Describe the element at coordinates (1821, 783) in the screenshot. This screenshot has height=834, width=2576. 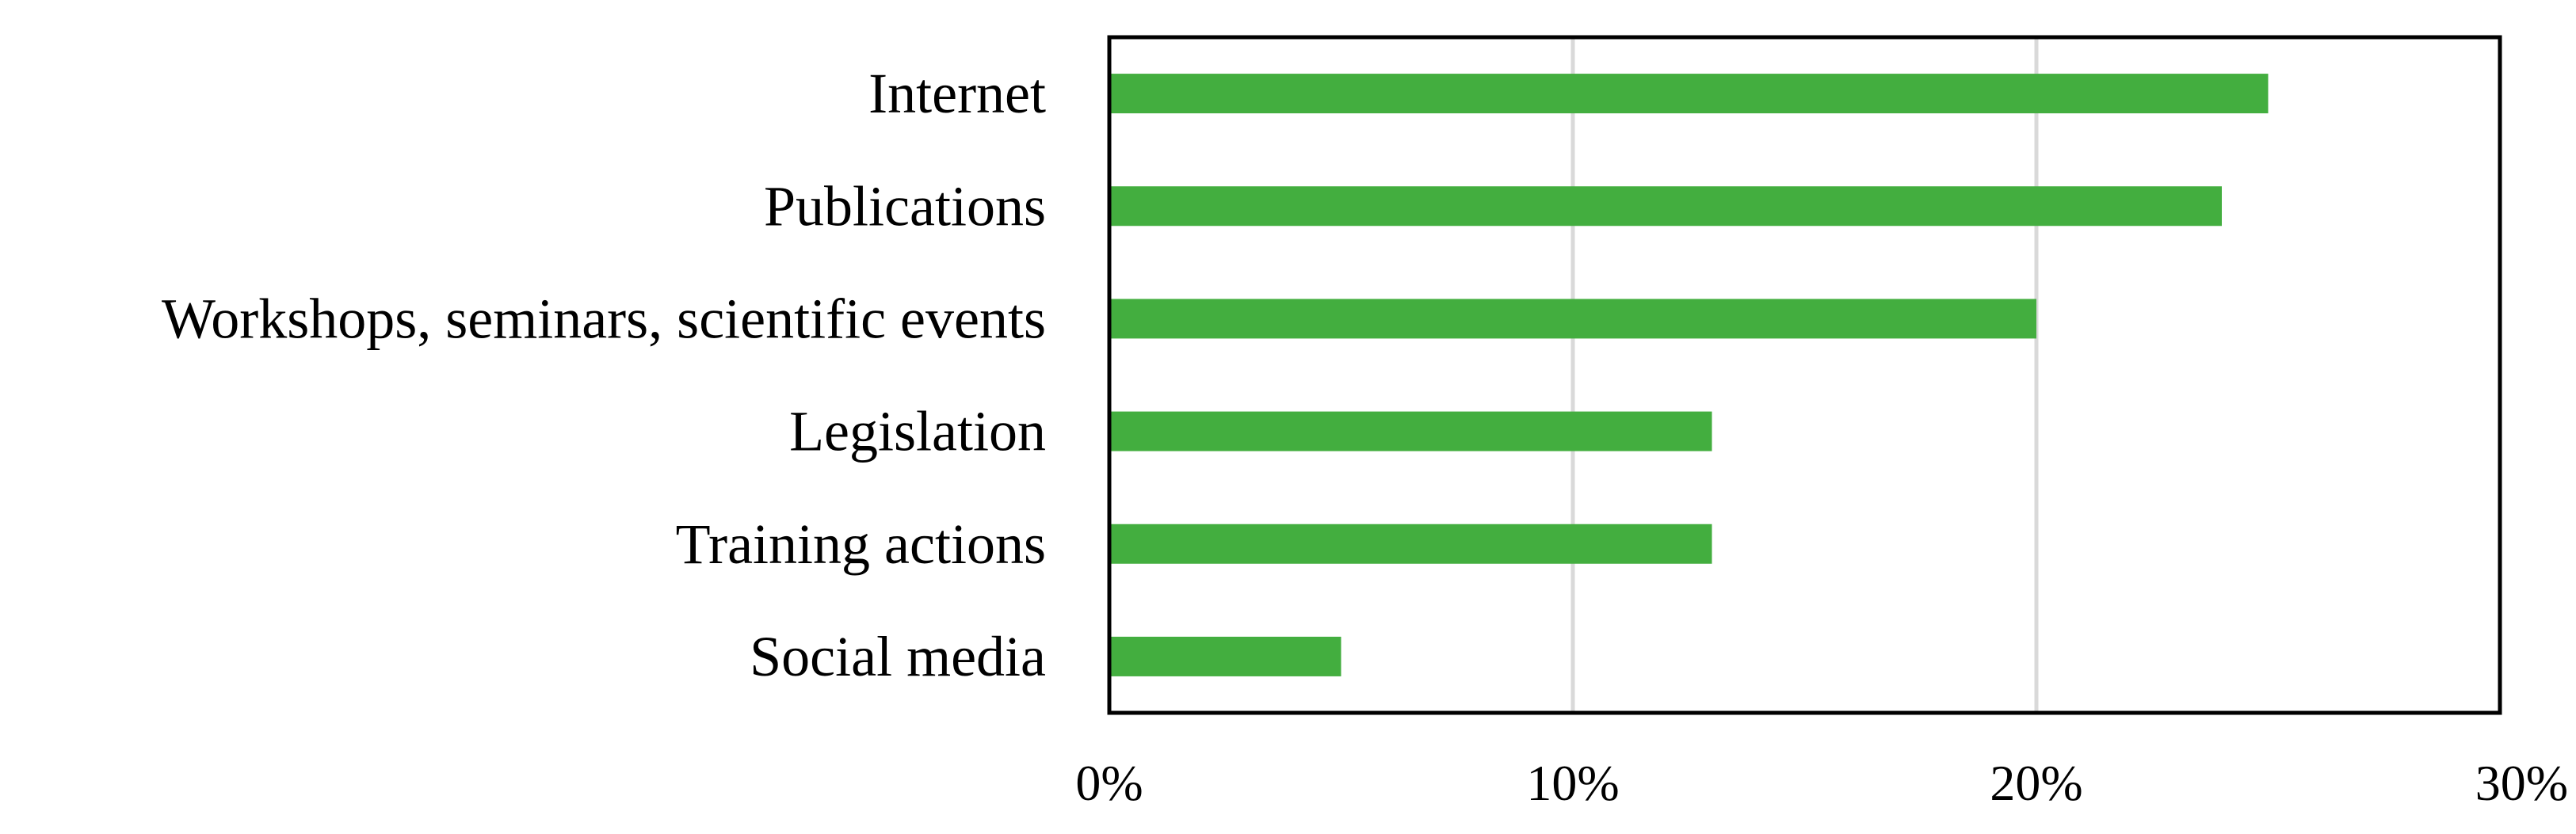
I see `x-tick-labels: 0% 10% 20% 30%` at that location.